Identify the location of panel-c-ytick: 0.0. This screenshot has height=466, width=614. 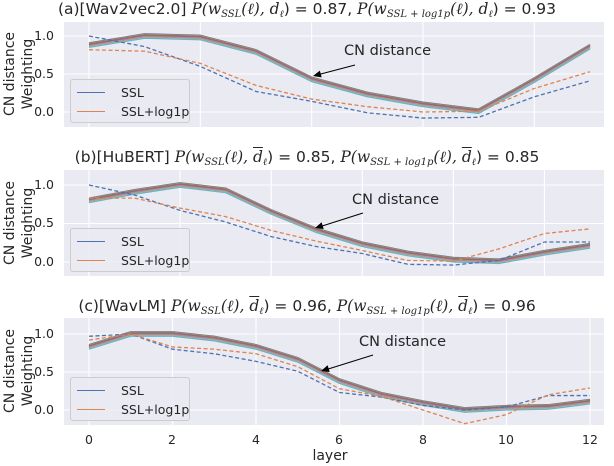
(44, 409).